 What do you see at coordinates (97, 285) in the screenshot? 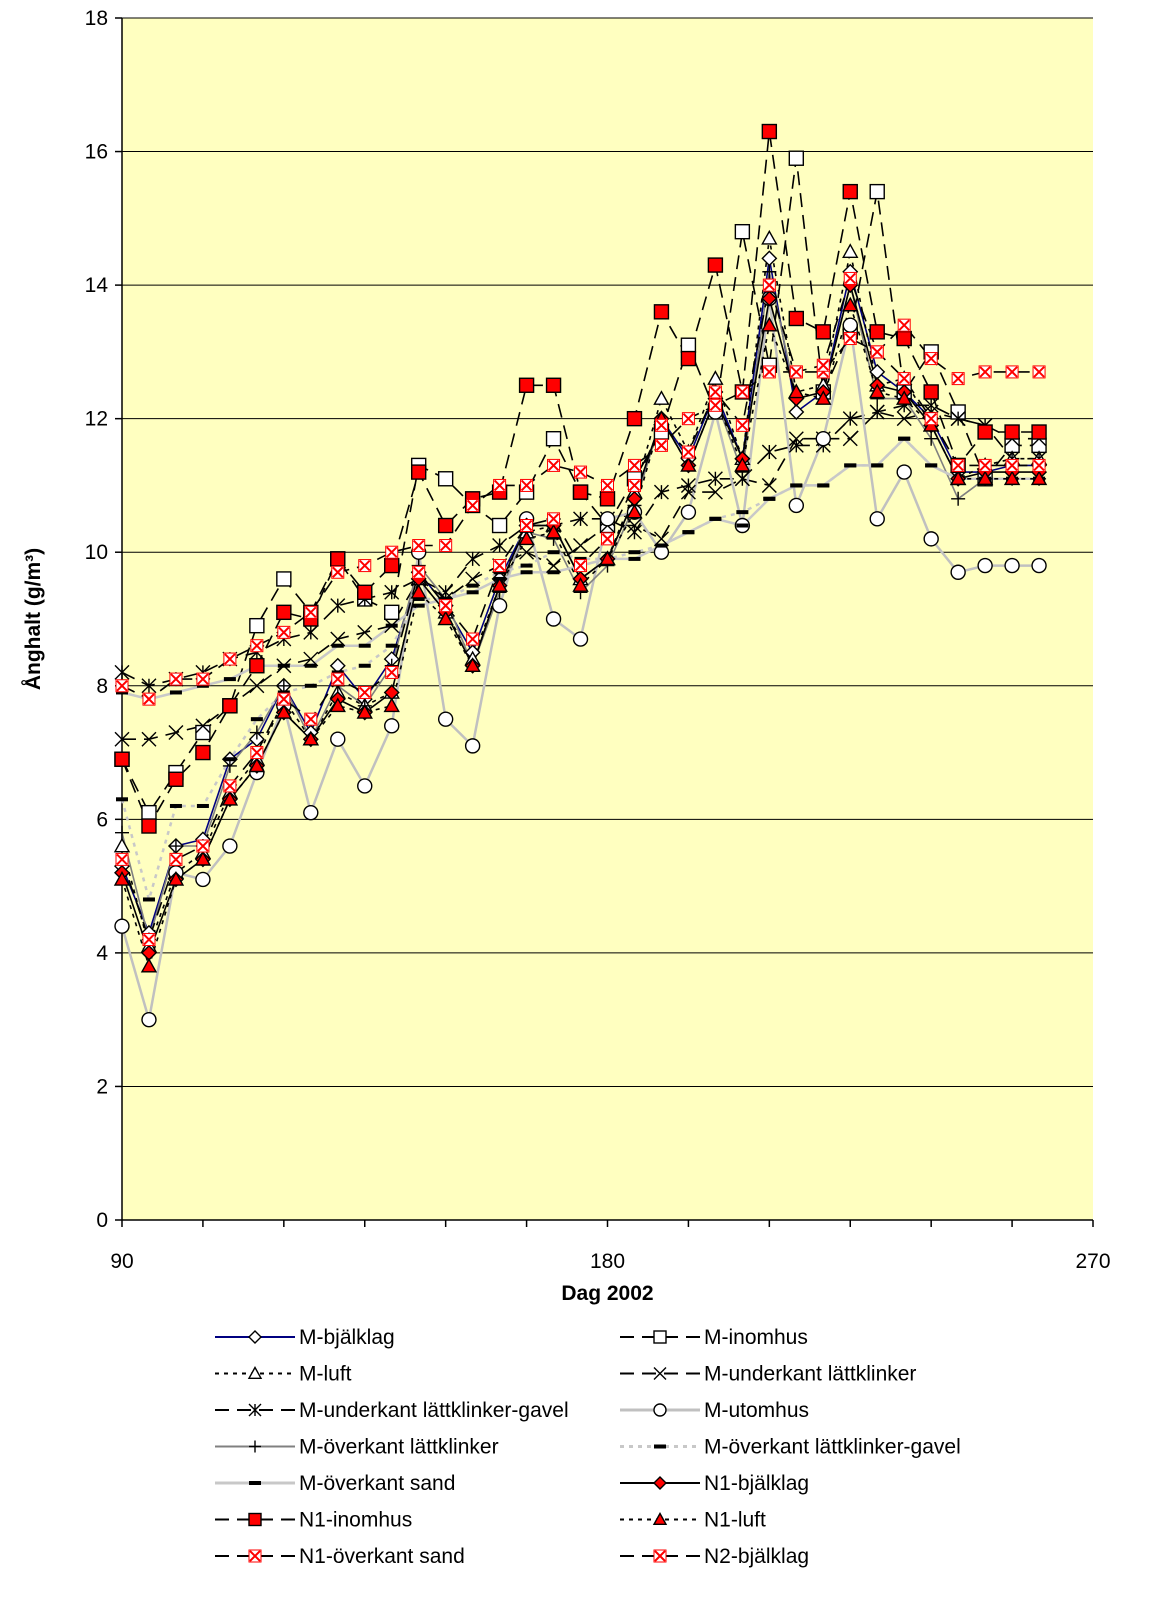
I see `y-tick-label: 14` at bounding box center [97, 285].